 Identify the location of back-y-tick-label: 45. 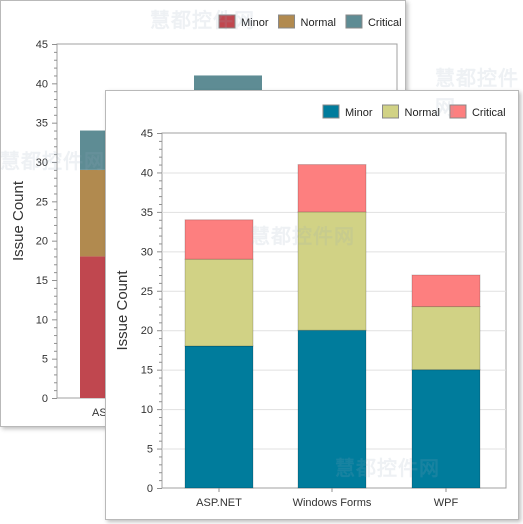
(42, 45).